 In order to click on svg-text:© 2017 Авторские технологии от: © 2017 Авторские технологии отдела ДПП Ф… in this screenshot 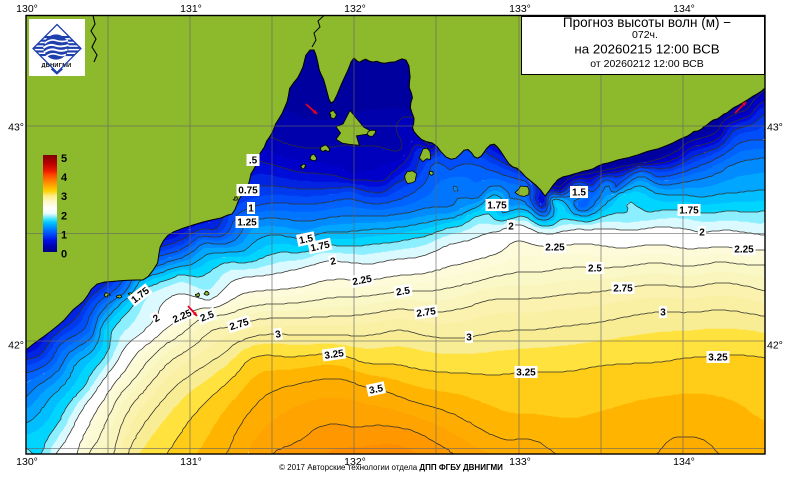, I will do `click(391, 467)`.